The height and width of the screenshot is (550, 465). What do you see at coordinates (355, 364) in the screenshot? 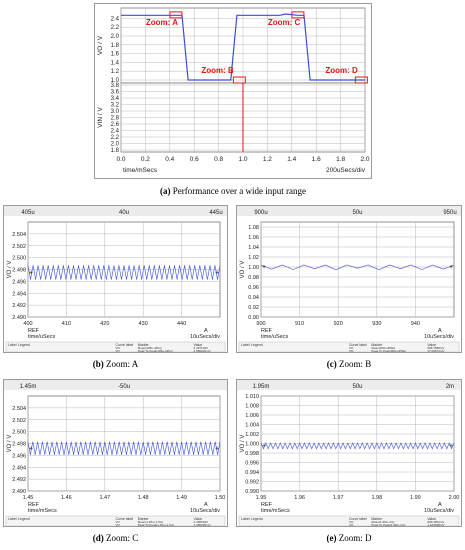
I see `caption-c-text: Zoom: B` at bounding box center [355, 364].